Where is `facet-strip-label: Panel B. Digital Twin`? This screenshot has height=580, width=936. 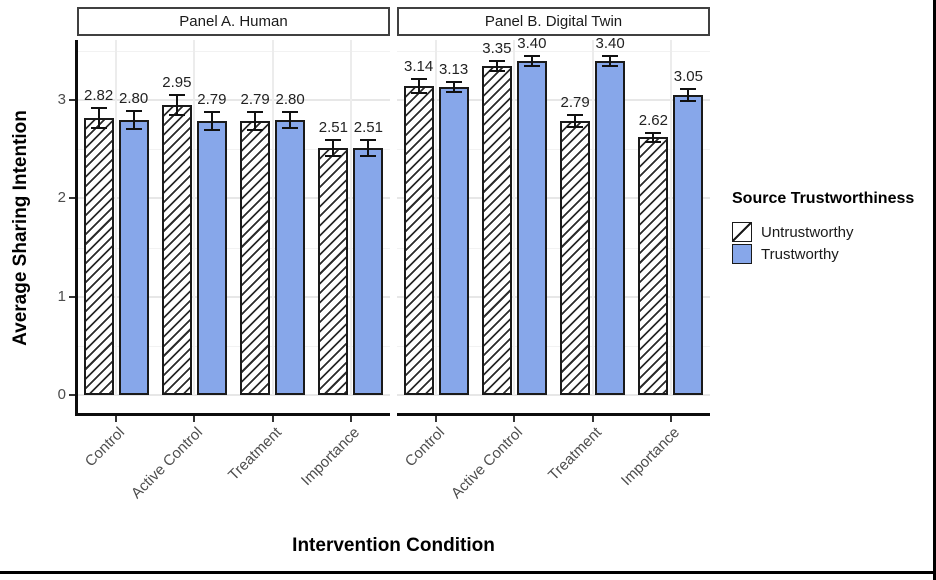
facet-strip-label: Panel B. Digital Twin is located at coordinates (553, 21).